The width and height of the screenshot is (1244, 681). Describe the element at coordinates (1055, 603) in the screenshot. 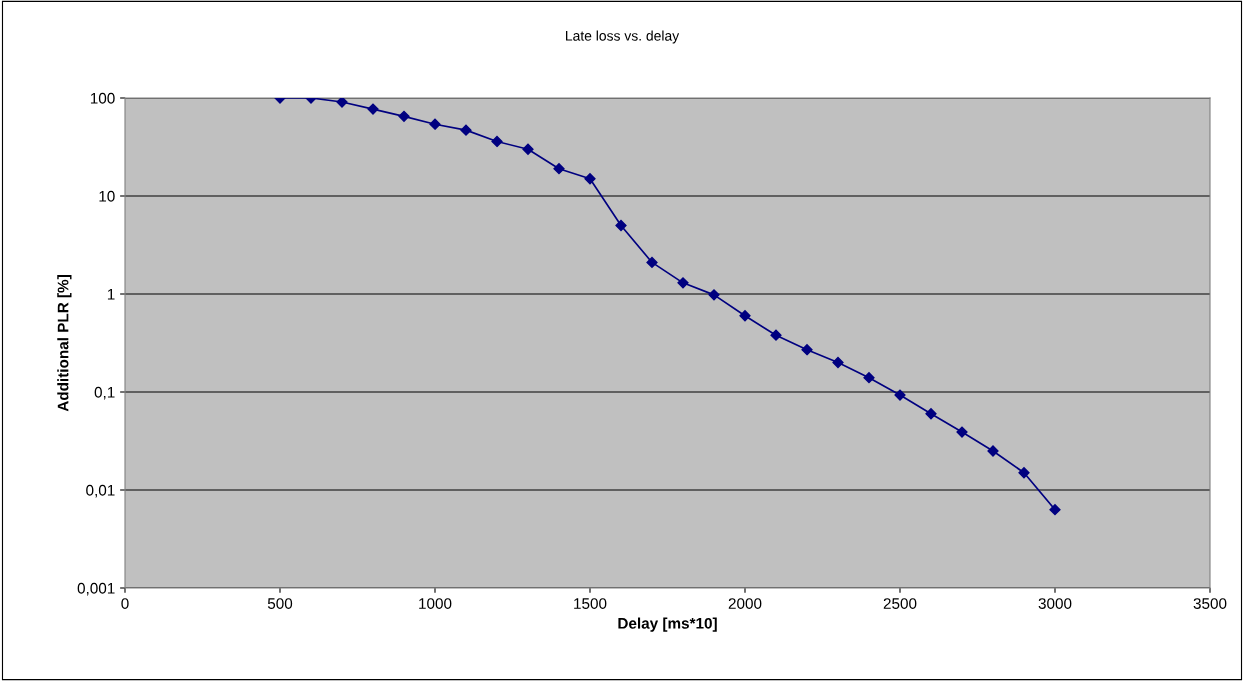

I see `x-tick-label: 3000` at that location.